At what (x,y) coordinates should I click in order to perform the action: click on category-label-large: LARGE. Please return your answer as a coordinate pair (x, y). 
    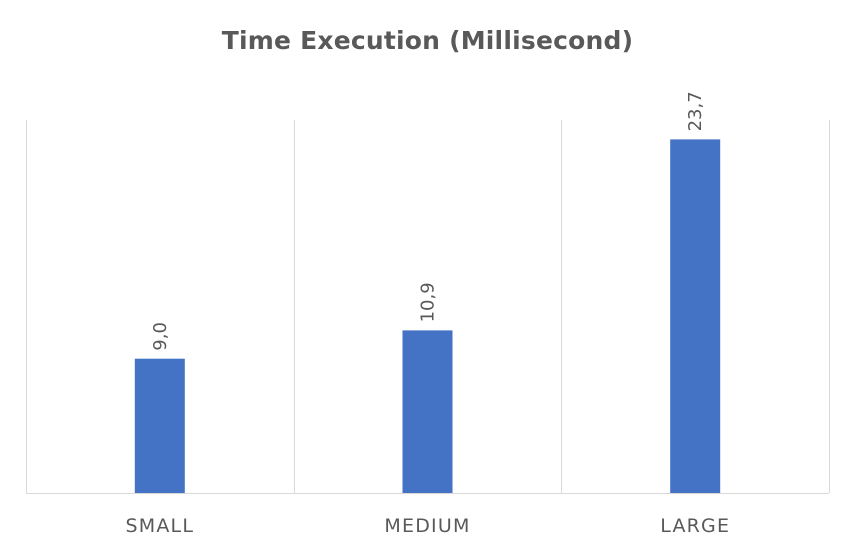
    Looking at the image, I should click on (695, 526).